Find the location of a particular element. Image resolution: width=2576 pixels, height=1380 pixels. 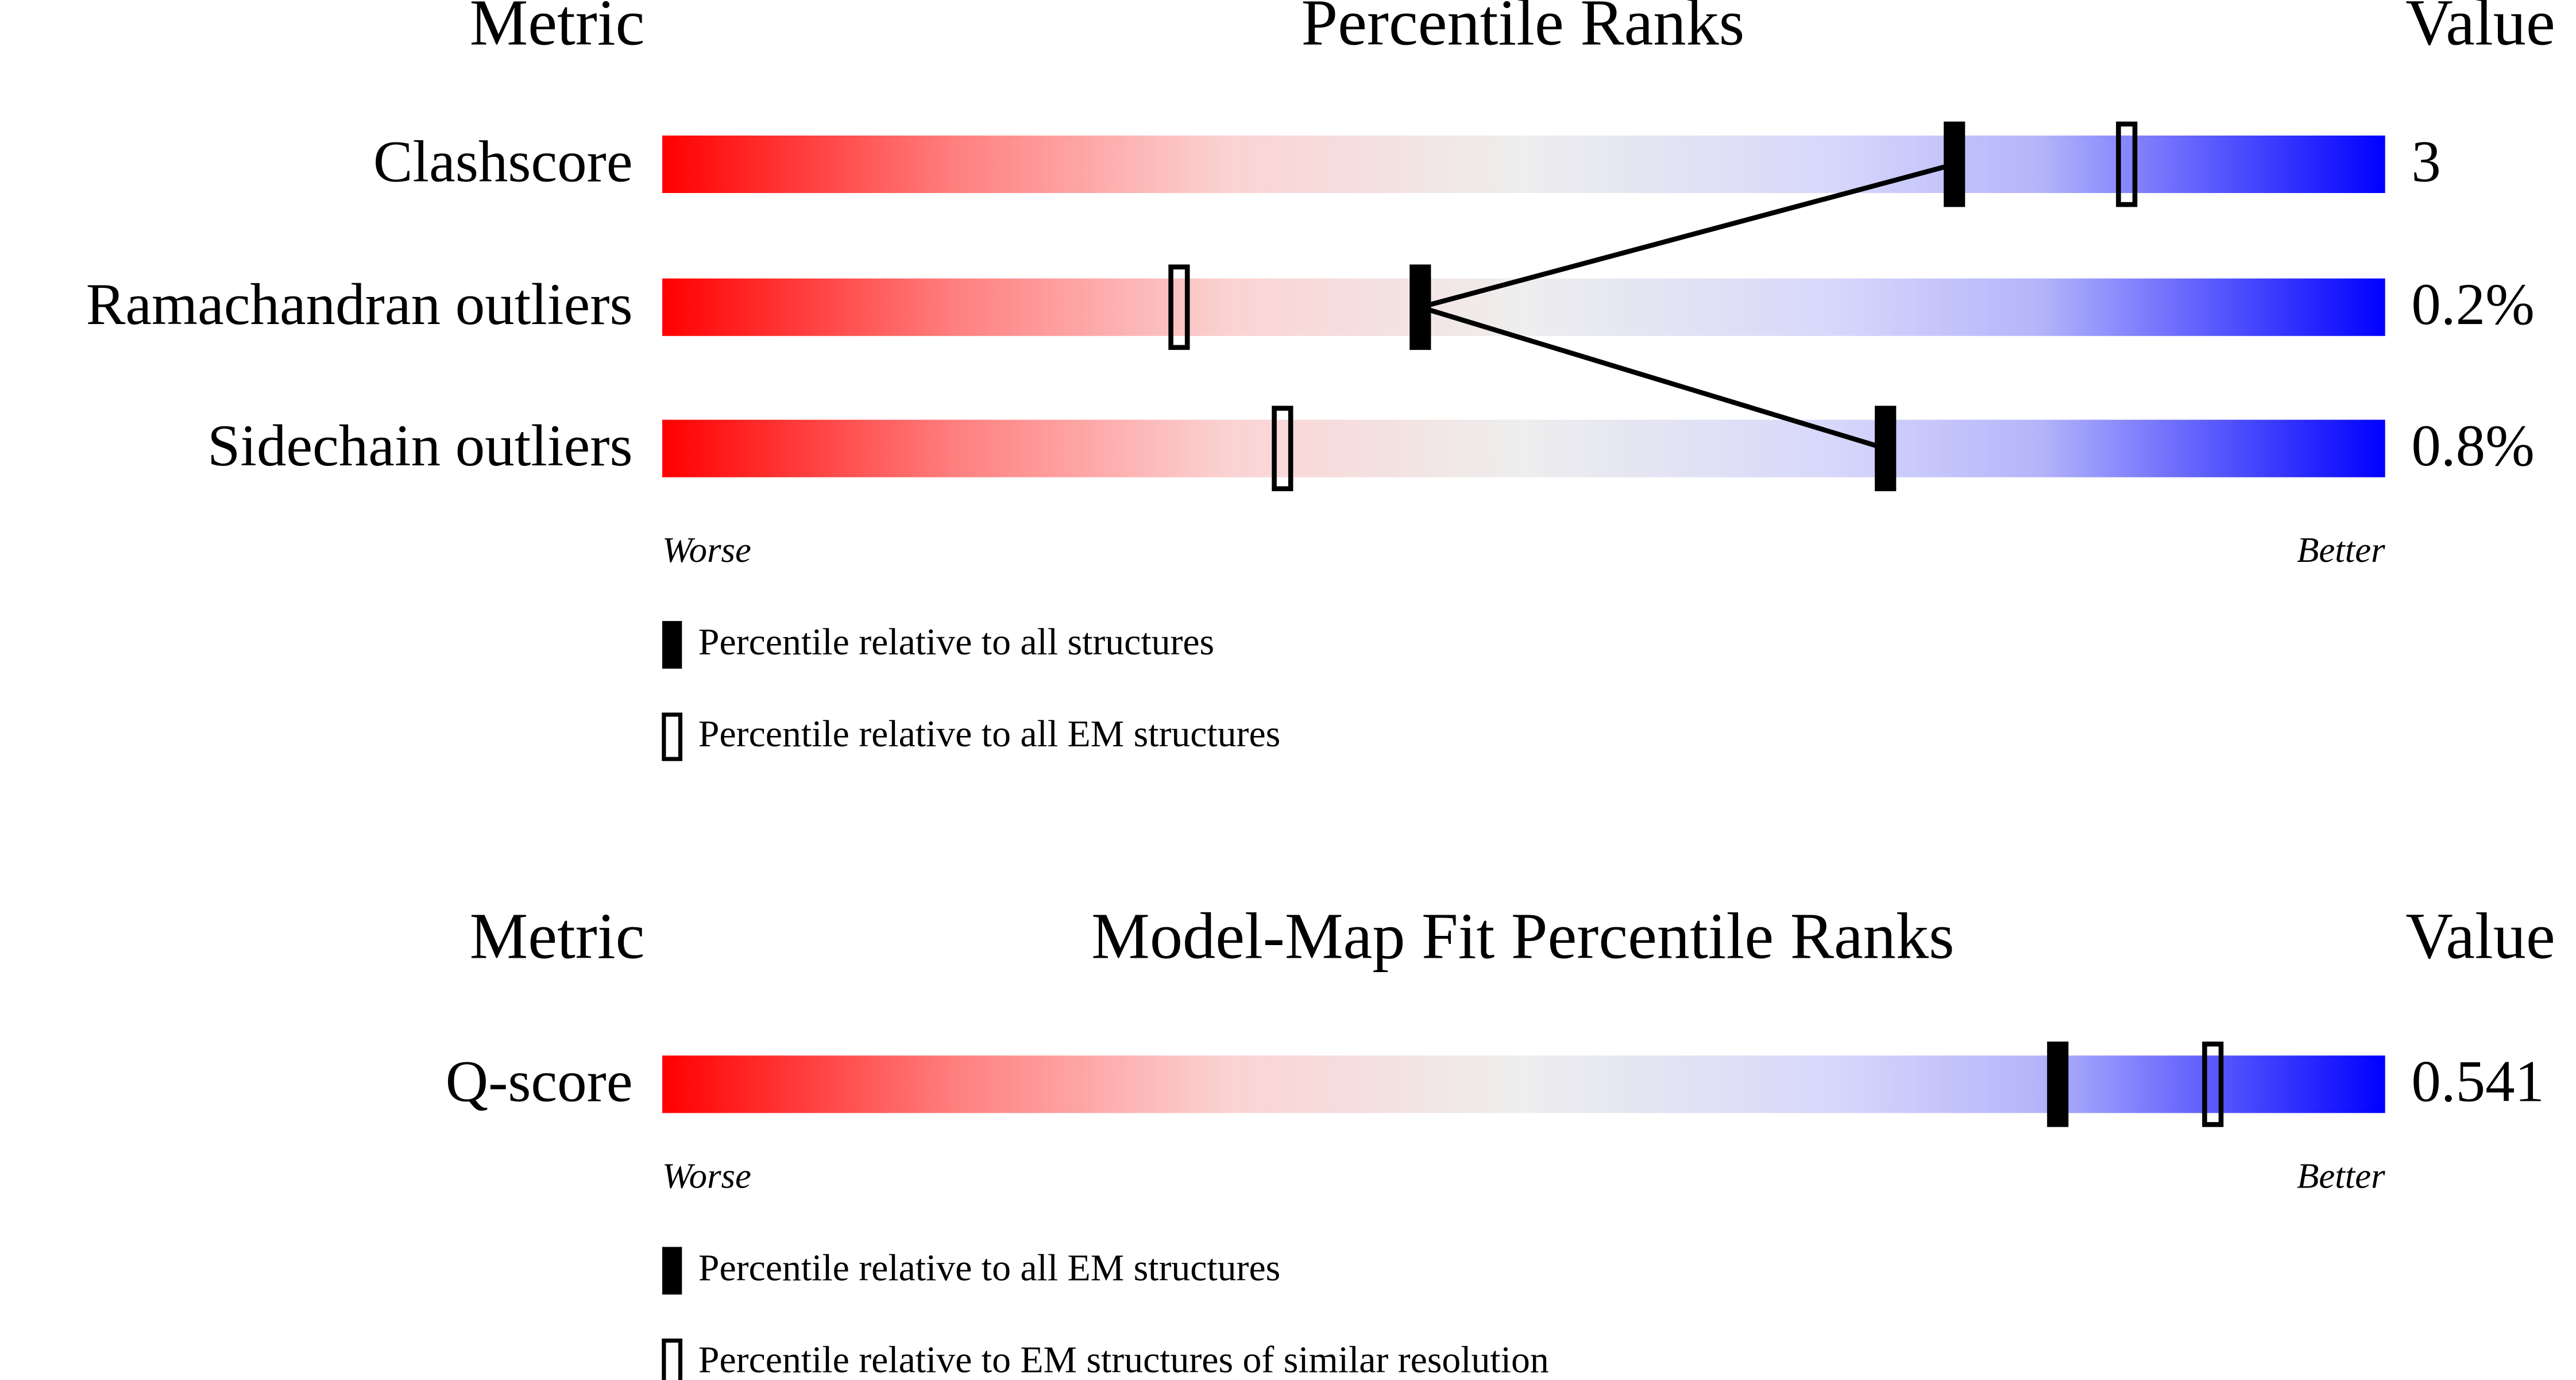

metric-value: 3 is located at coordinates (2425, 161).